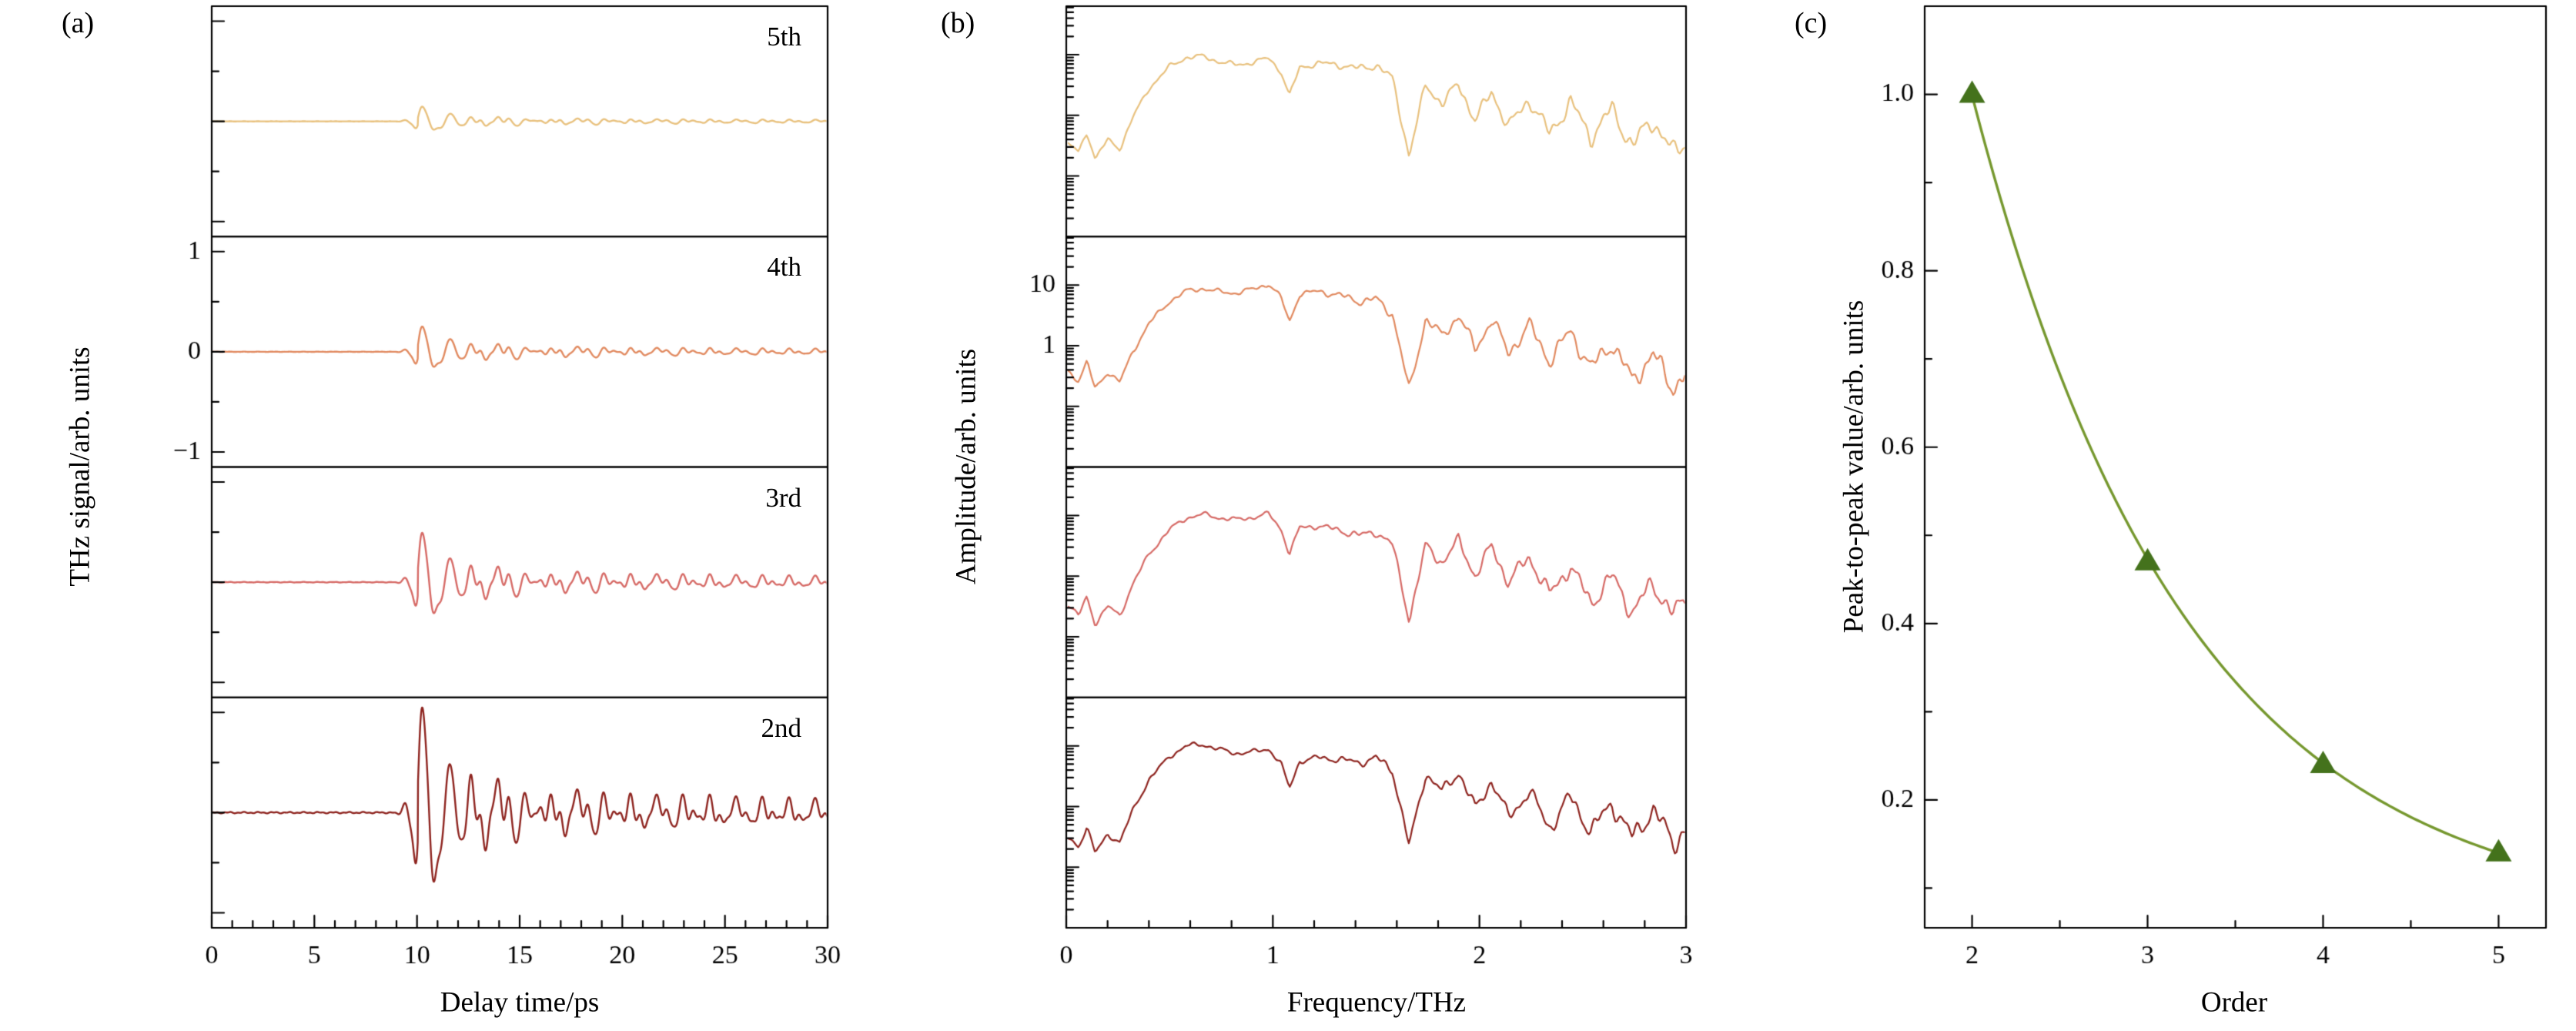 The image size is (2576, 1031). I want to click on panel-a-letter: (a), so click(78, 23).